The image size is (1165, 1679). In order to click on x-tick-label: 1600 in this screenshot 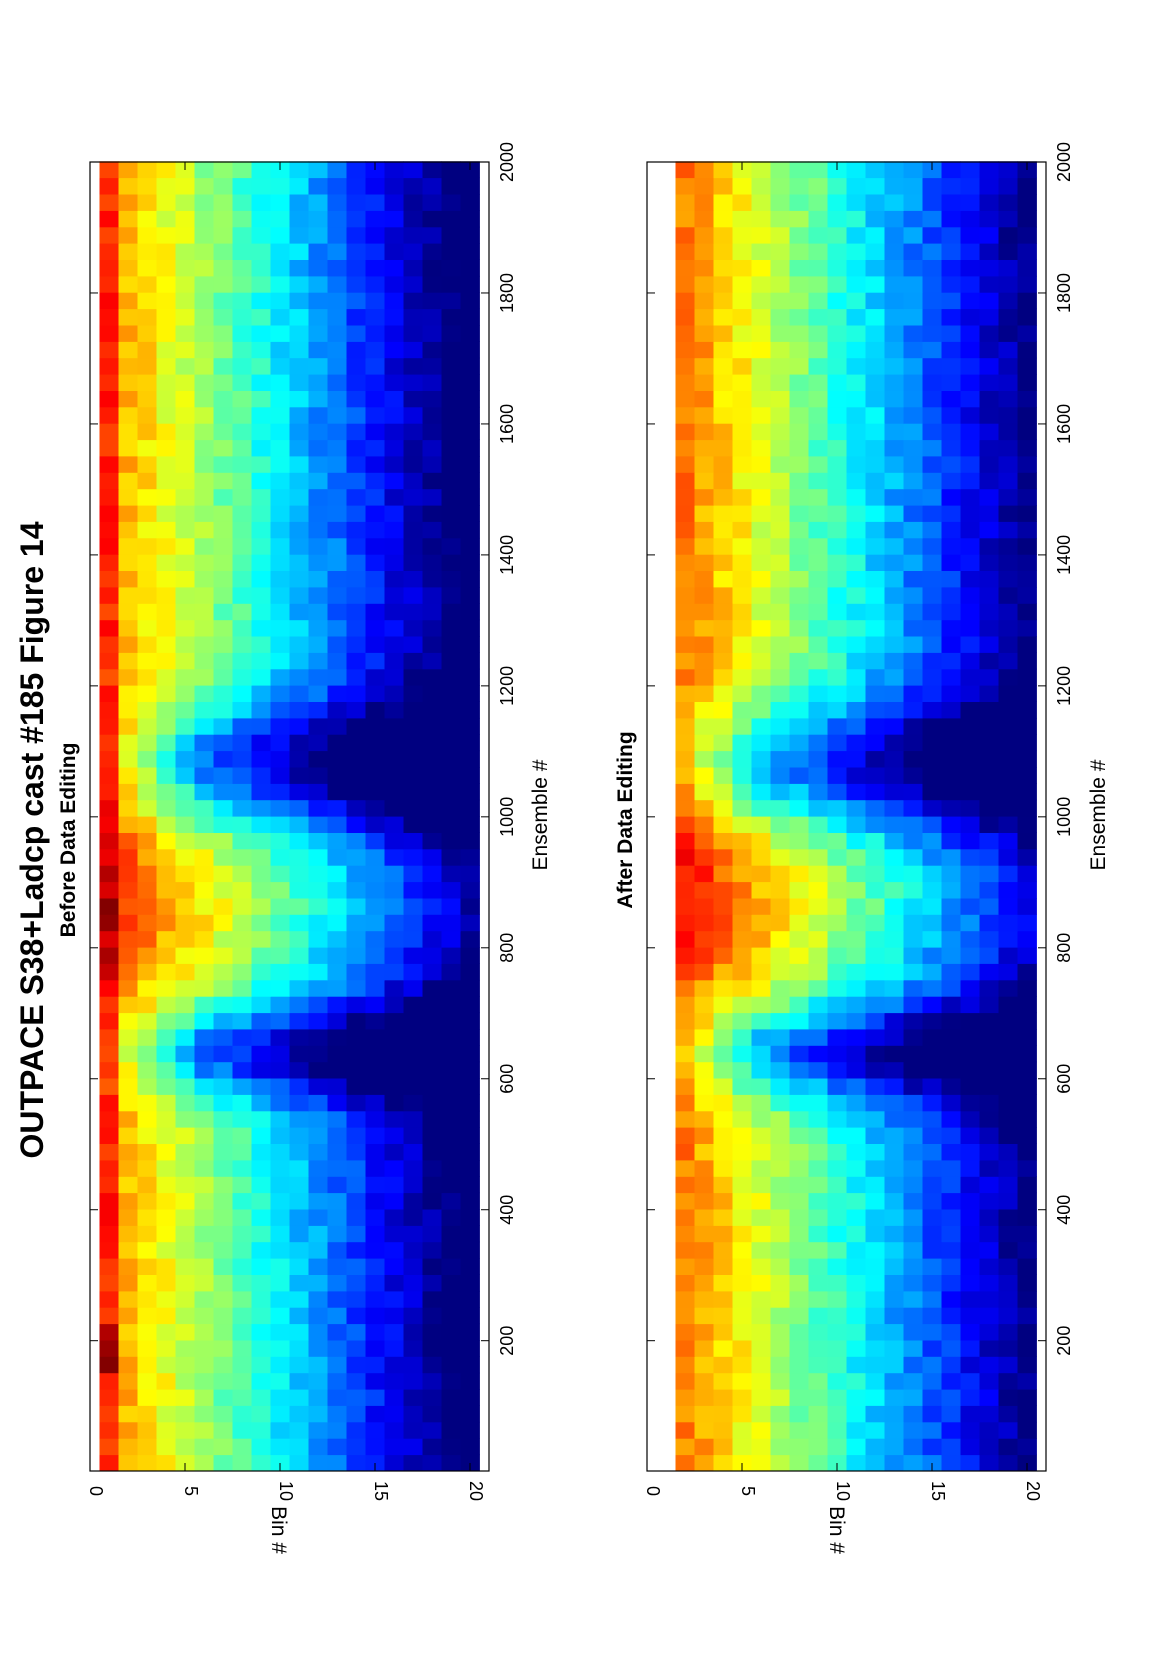, I will do `click(507, 424)`.